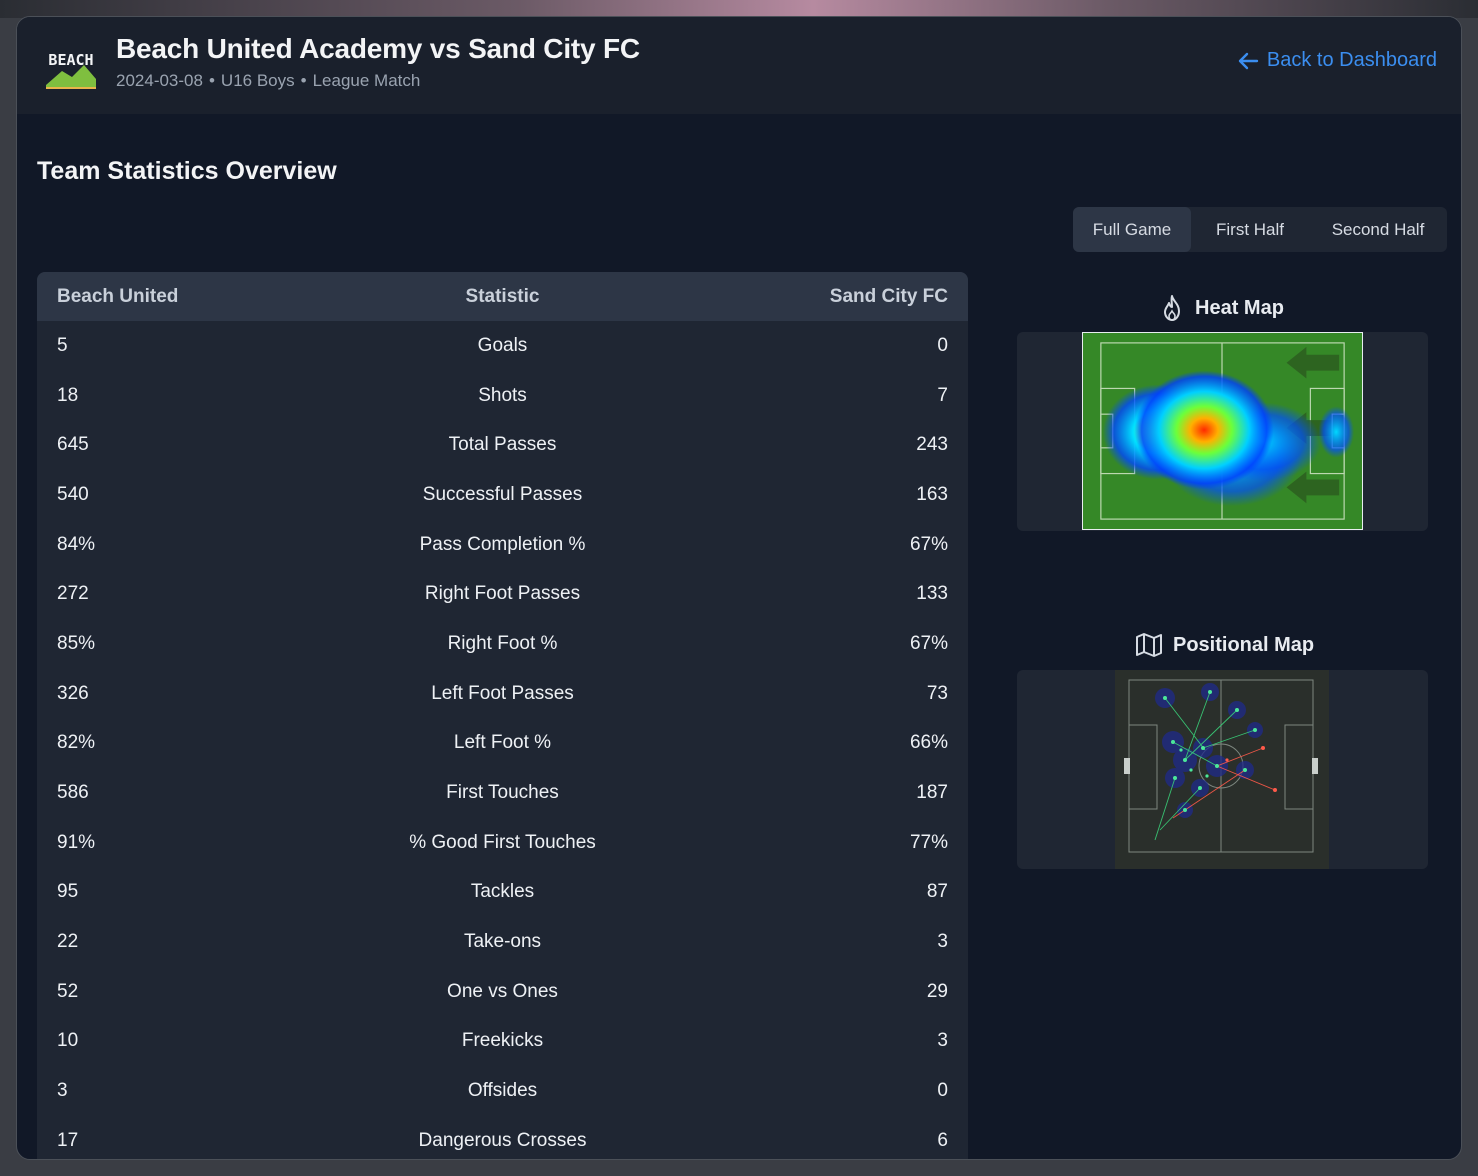  Describe the element at coordinates (159, 80) in the screenshot. I see `match-date: 2024-03-08` at that location.